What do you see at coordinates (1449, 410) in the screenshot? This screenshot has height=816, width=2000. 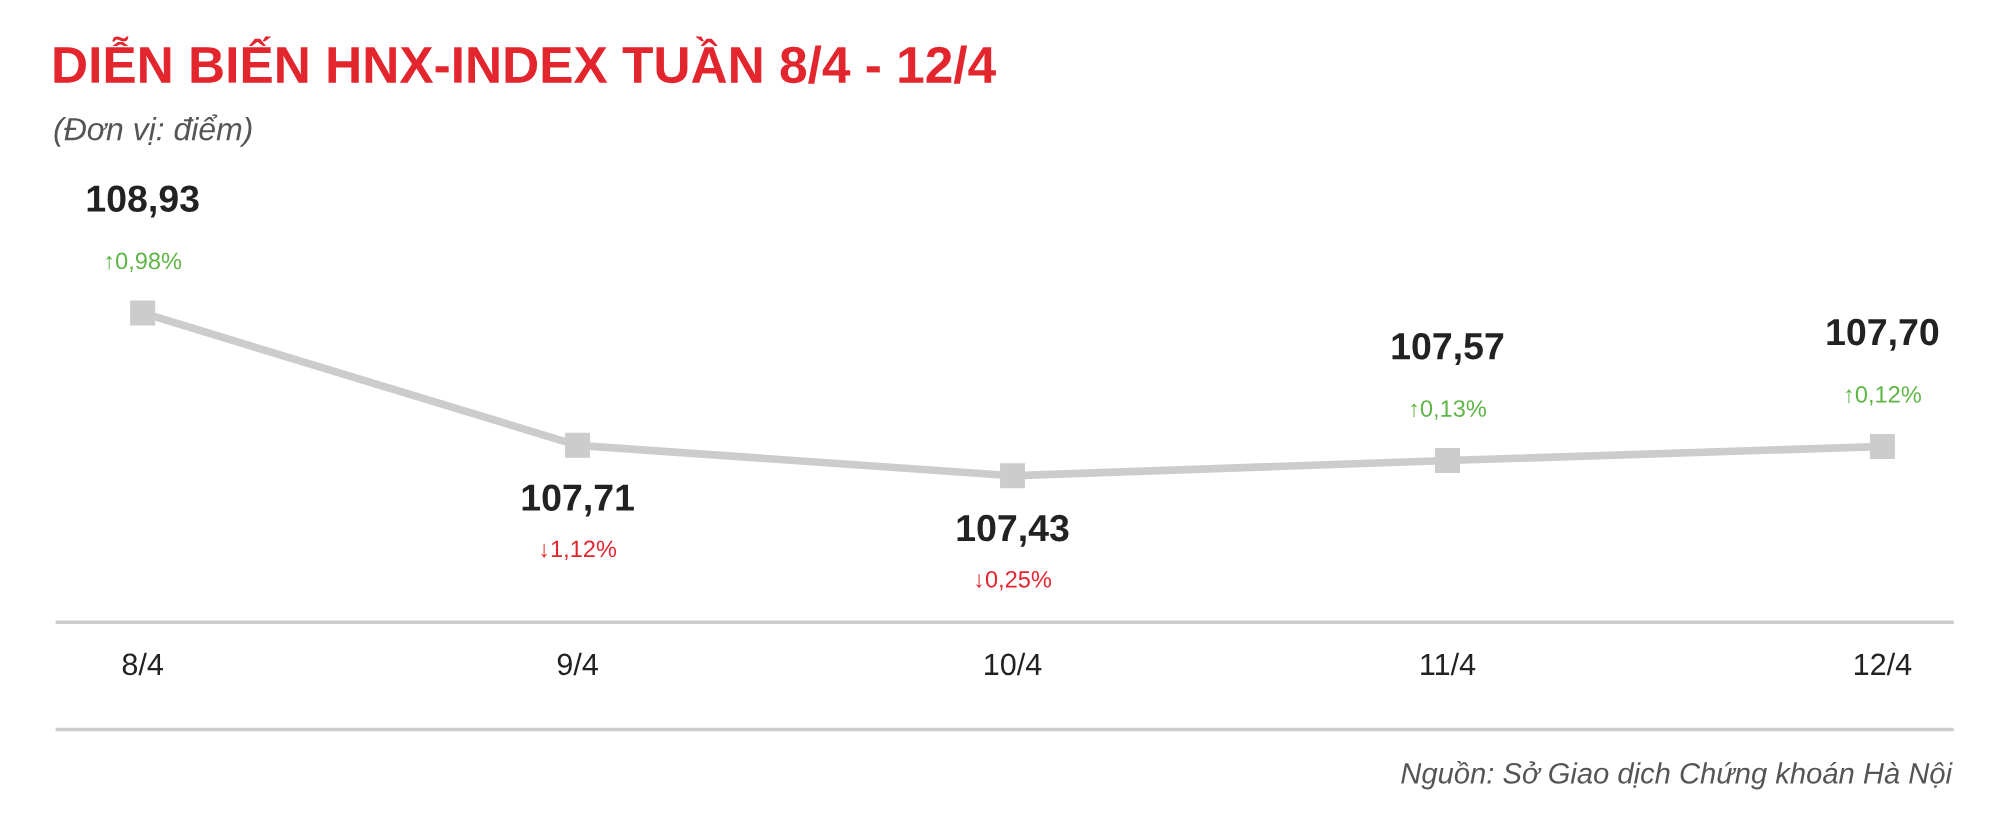 I see `annotation: ↑0,13%` at bounding box center [1449, 410].